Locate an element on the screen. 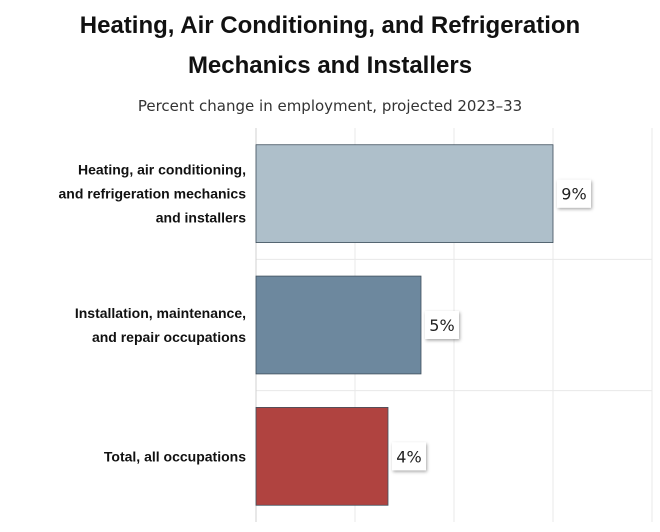 This screenshot has height=532, width=660. data-label-1: 9% is located at coordinates (573, 194).